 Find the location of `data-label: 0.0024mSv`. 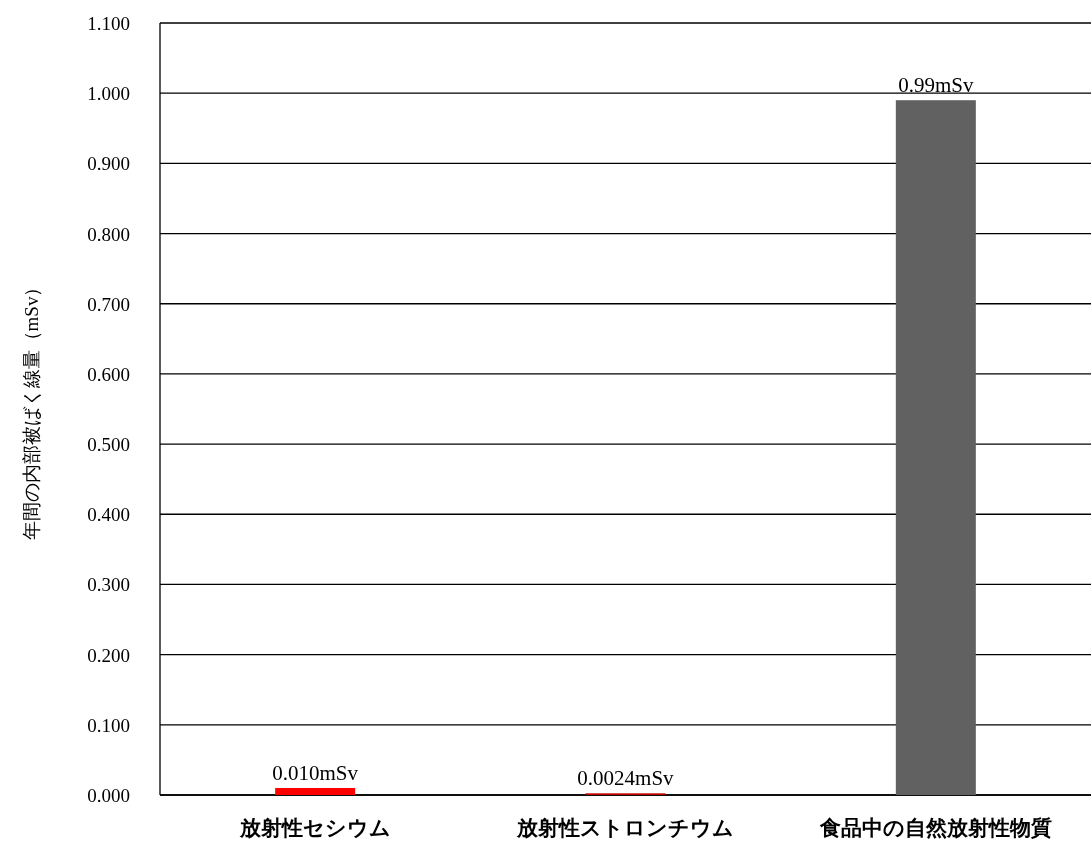

data-label: 0.0024mSv is located at coordinates (626, 778).